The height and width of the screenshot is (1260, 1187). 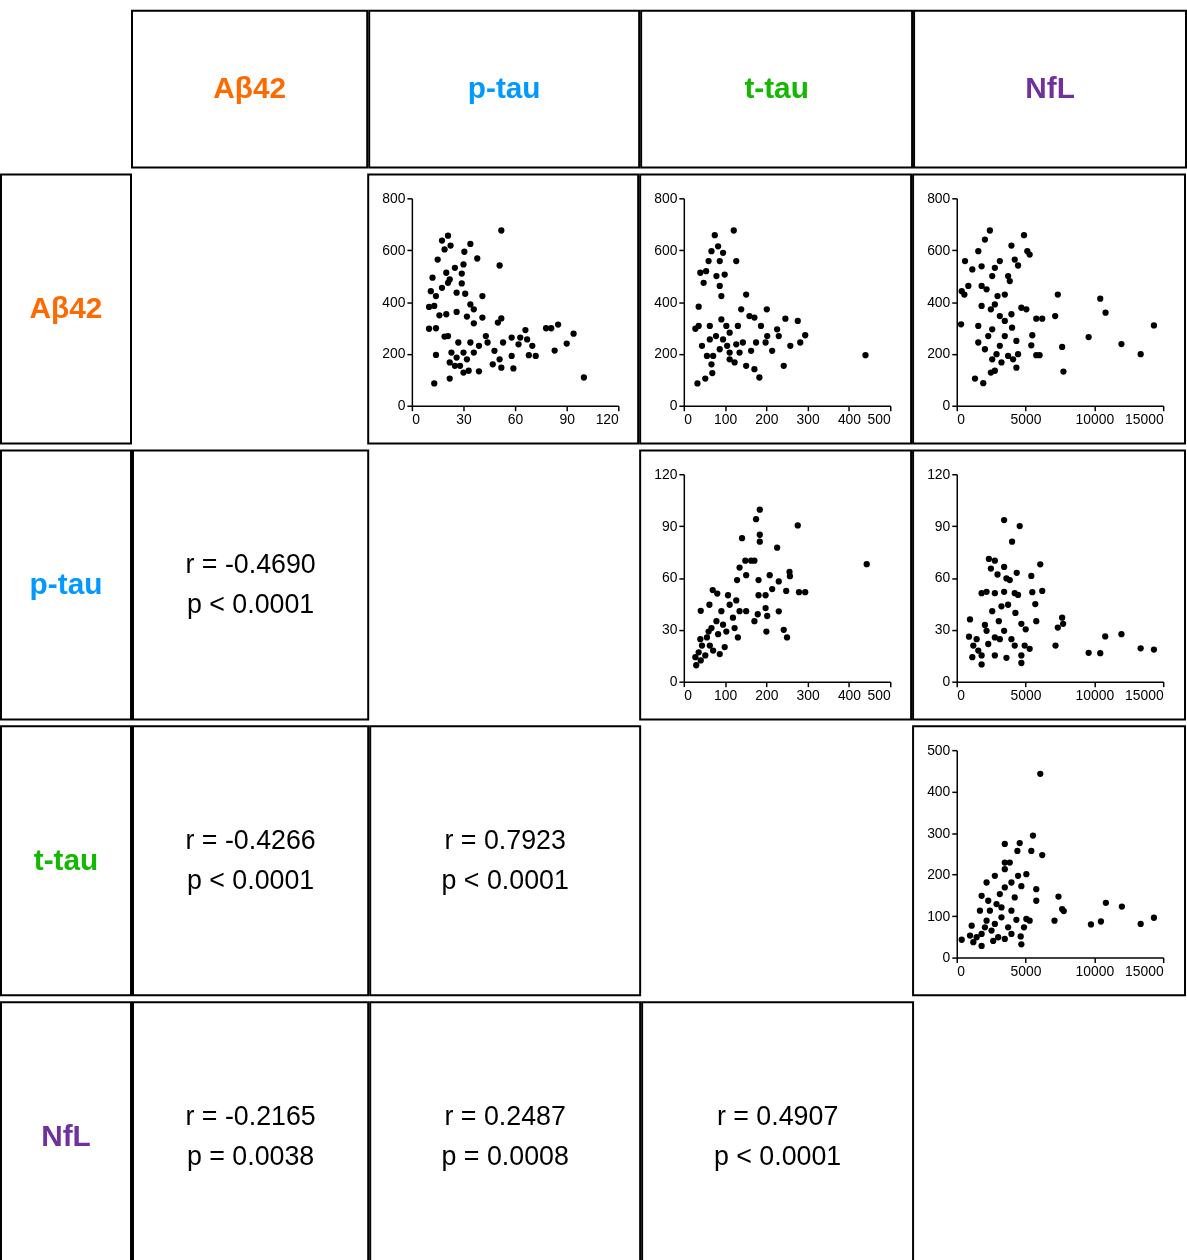 What do you see at coordinates (505, 839) in the screenshot?
I see `text: r = 0.7923` at bounding box center [505, 839].